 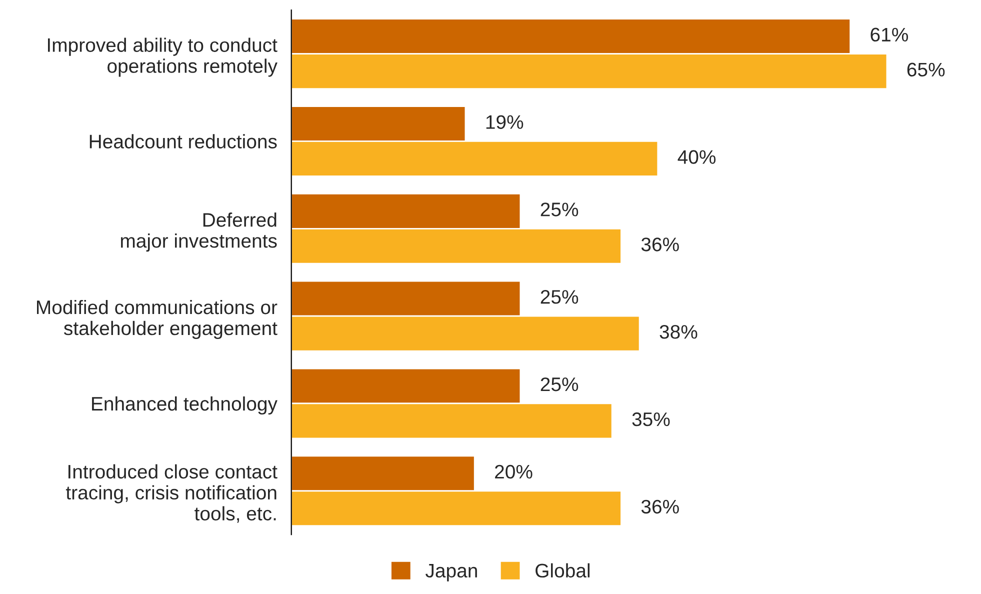 What do you see at coordinates (513, 471) in the screenshot?
I see `data-label: 20%` at bounding box center [513, 471].